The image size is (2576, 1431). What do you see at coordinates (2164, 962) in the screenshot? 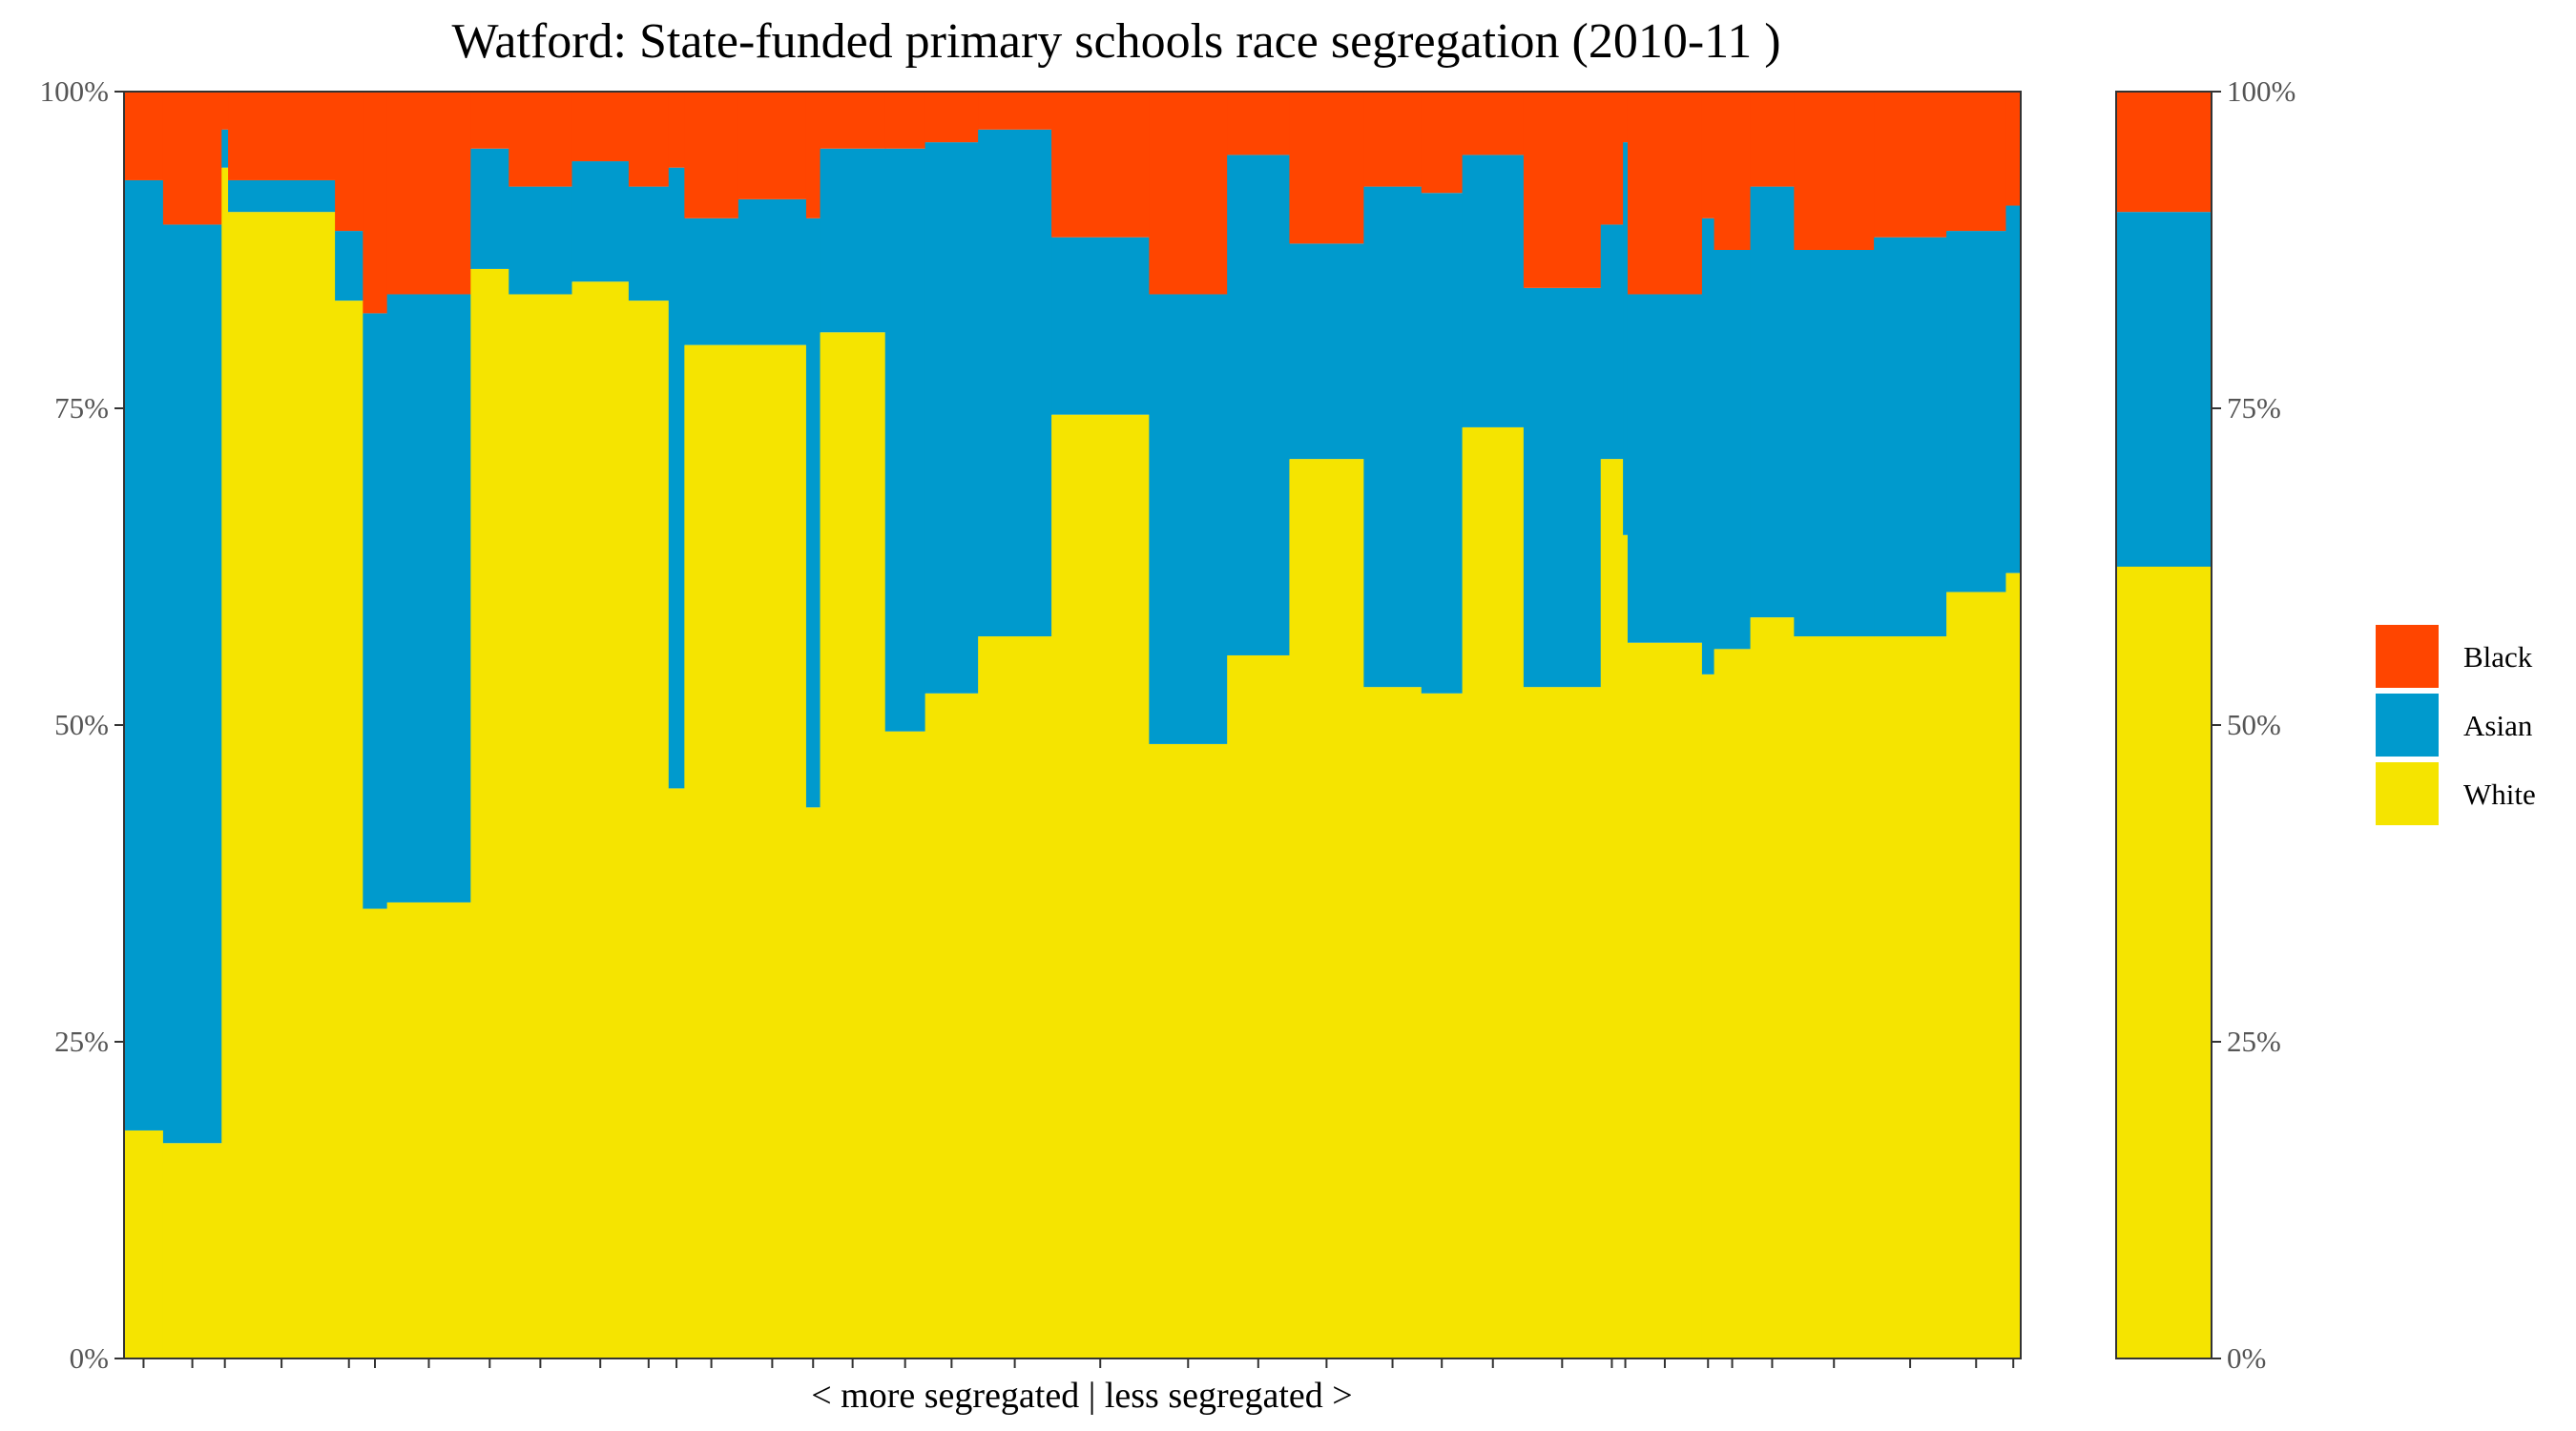
I see `bar-overall-white` at bounding box center [2164, 962].